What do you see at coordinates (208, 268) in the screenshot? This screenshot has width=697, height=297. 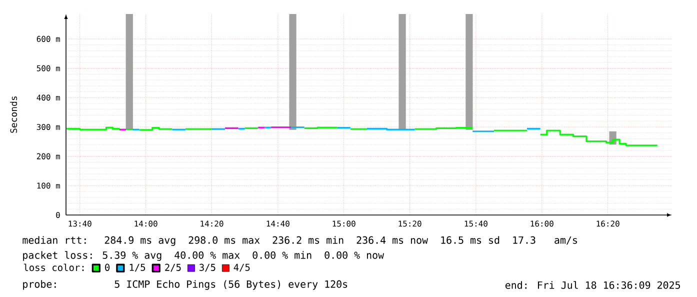 I see `legend-label: 3/5` at bounding box center [208, 268].